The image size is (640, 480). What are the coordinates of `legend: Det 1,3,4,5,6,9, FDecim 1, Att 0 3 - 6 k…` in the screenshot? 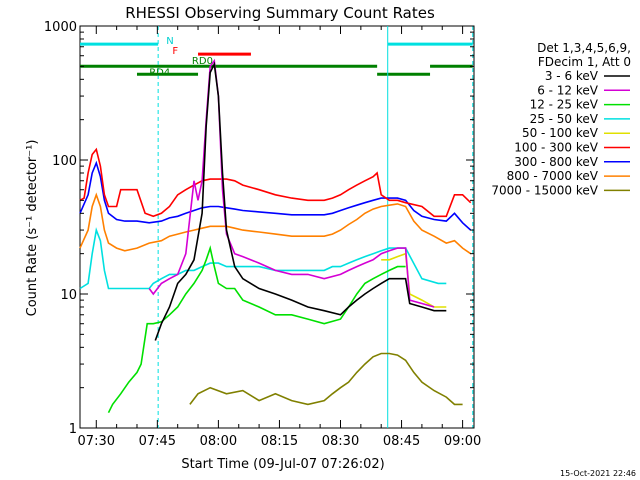 It's located at (561, 119).